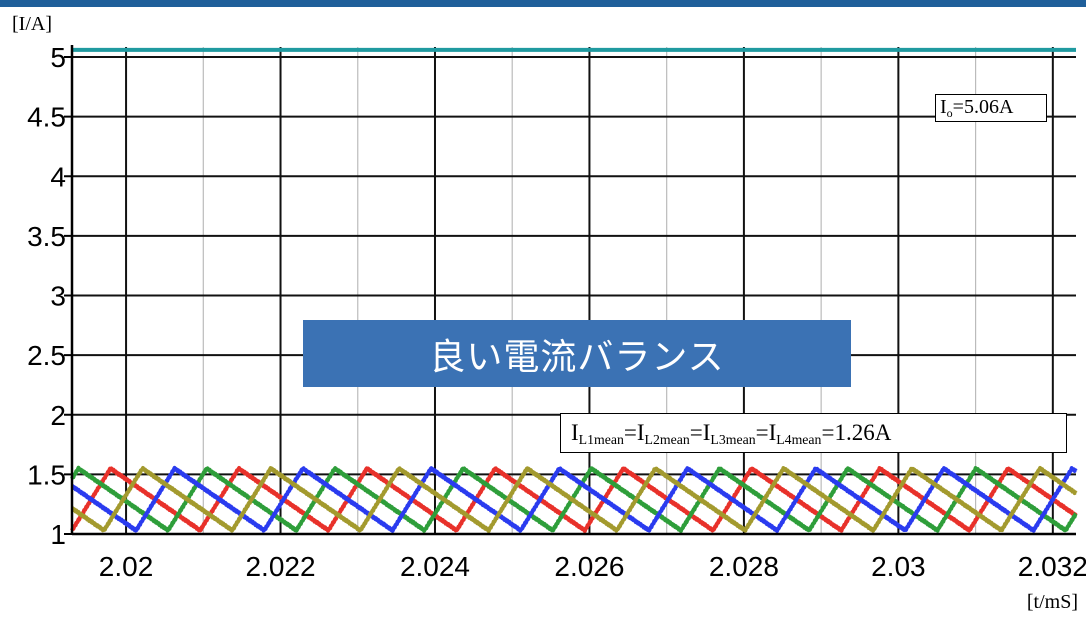 This screenshot has width=1086, height=617. What do you see at coordinates (46, 117) in the screenshot?
I see `y-tick-label: 4.5` at bounding box center [46, 117].